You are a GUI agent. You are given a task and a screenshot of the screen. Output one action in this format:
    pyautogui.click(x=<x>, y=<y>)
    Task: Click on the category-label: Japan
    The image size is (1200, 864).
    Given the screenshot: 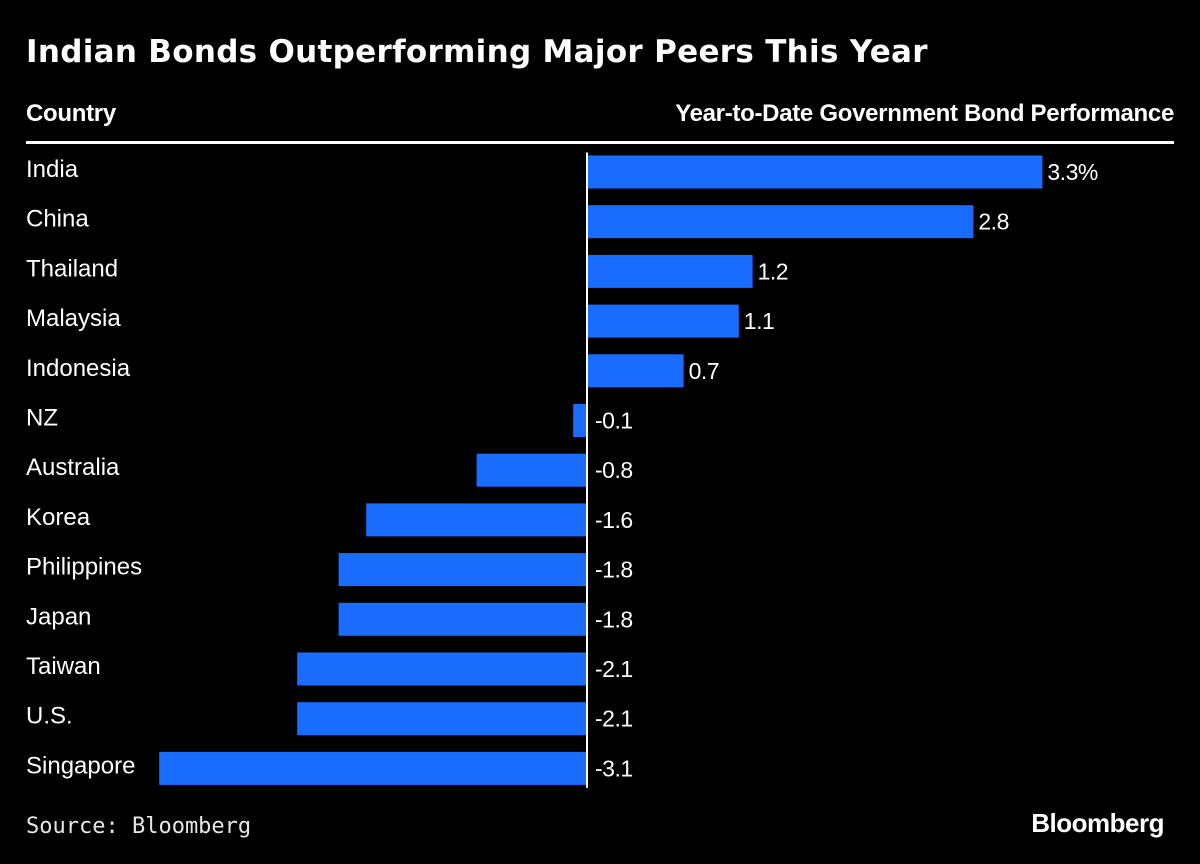 What is the action you would take?
    pyautogui.click(x=58, y=616)
    